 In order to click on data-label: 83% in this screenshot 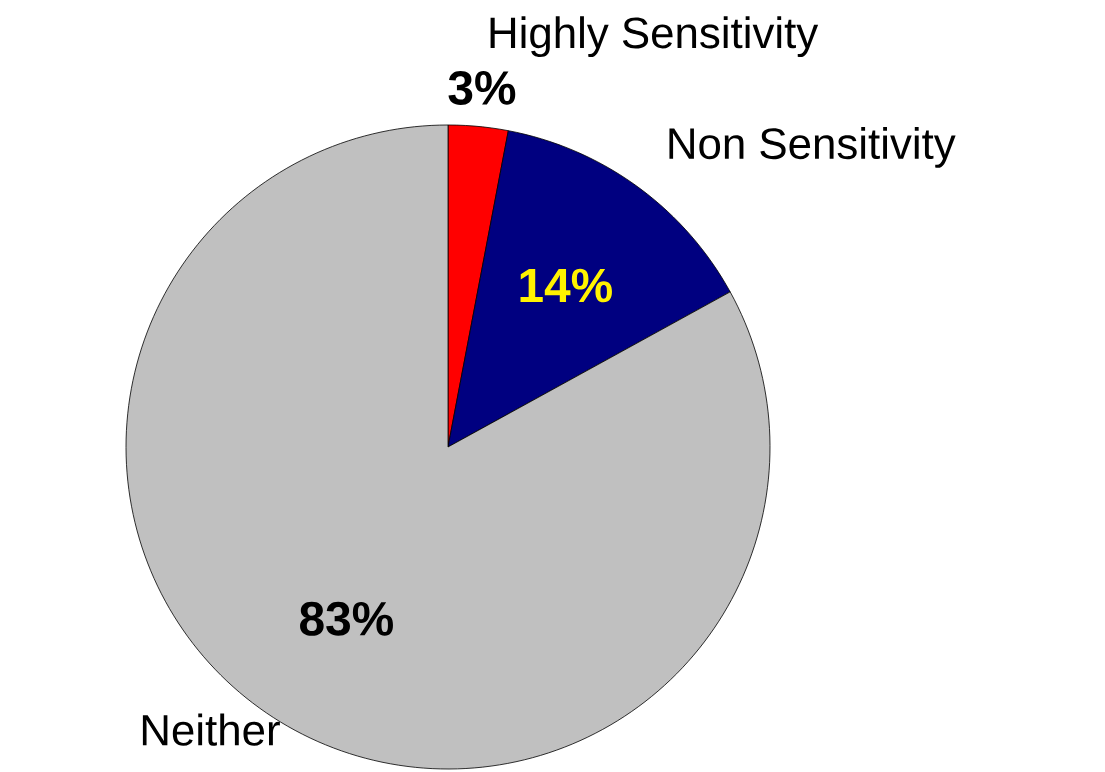, I will do `click(346, 618)`.